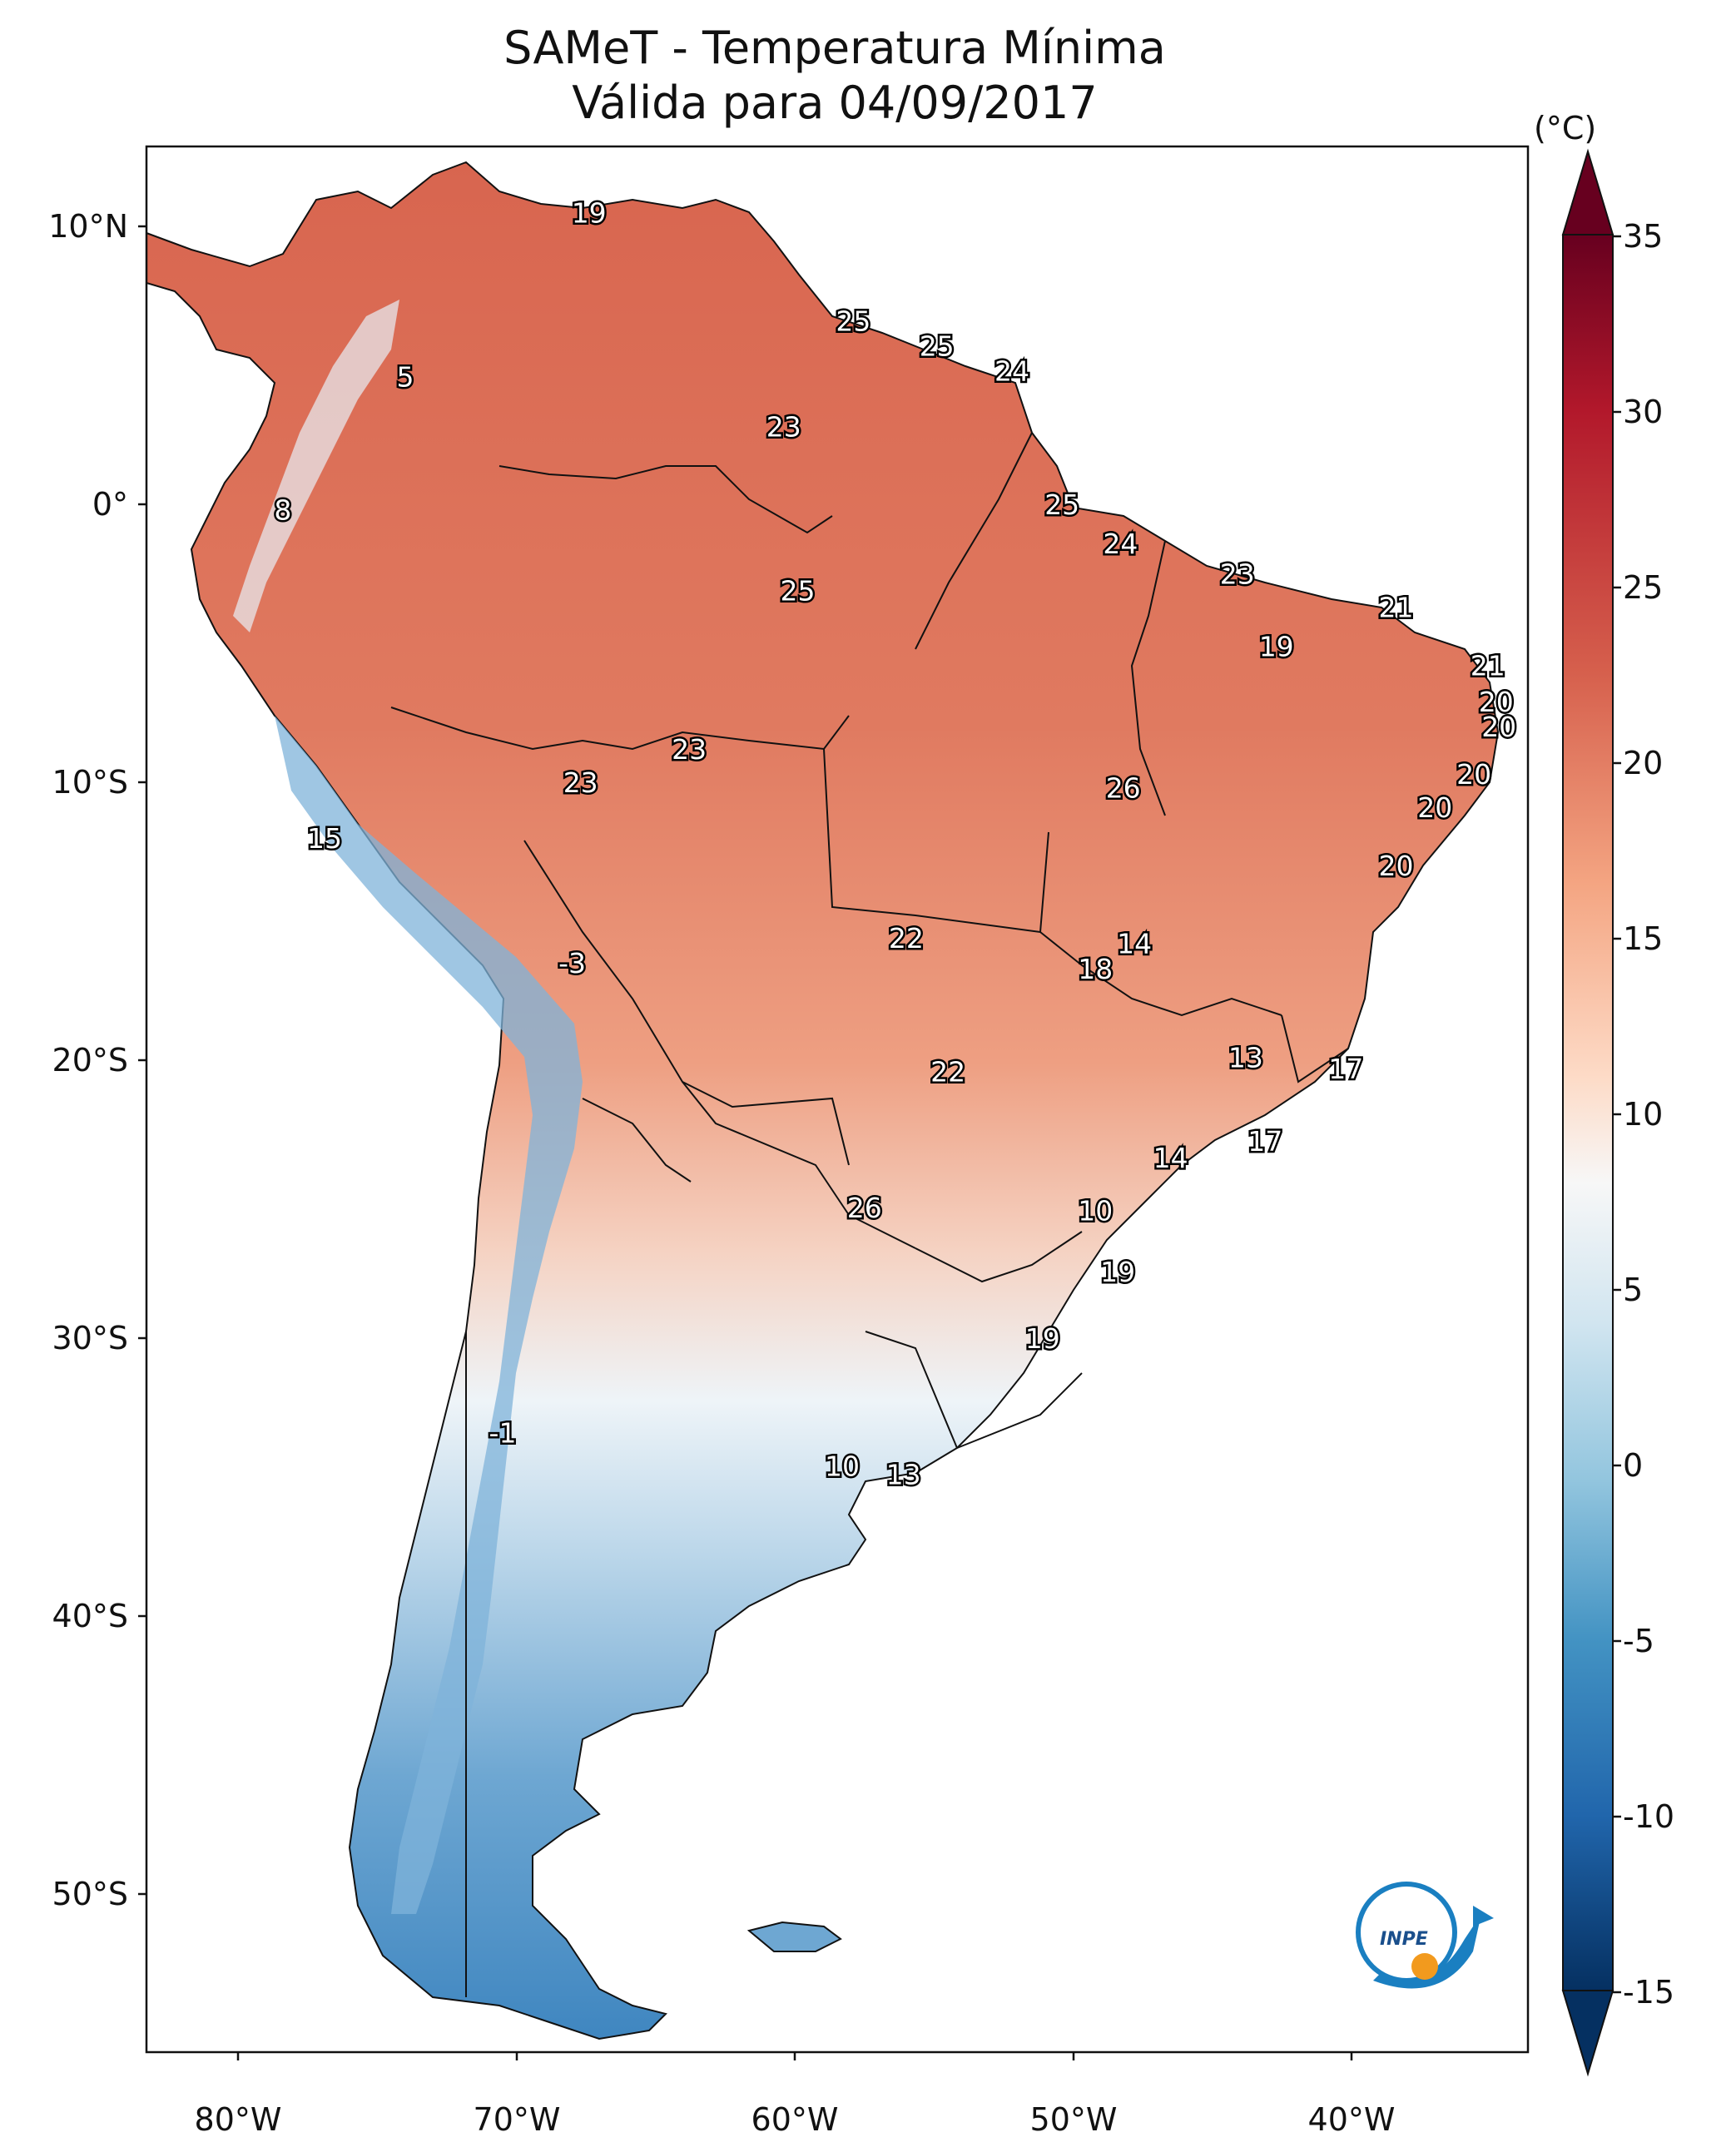 The image size is (1736, 2152). Describe the element at coordinates (1649, 1816) in the screenshot. I see `colorbar-tick-label: -10` at that location.